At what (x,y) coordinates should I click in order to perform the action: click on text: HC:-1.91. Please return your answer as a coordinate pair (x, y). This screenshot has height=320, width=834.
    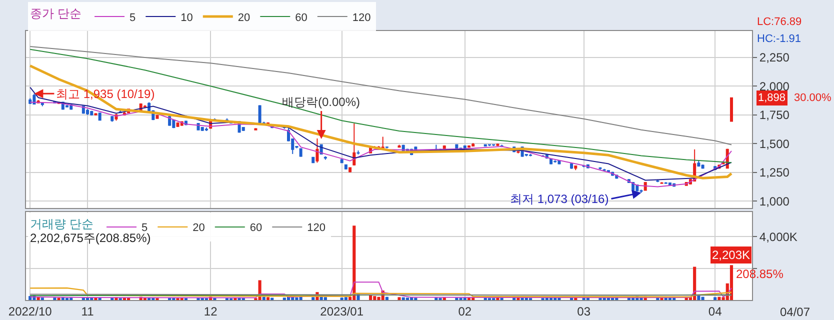
    Looking at the image, I should click on (779, 39).